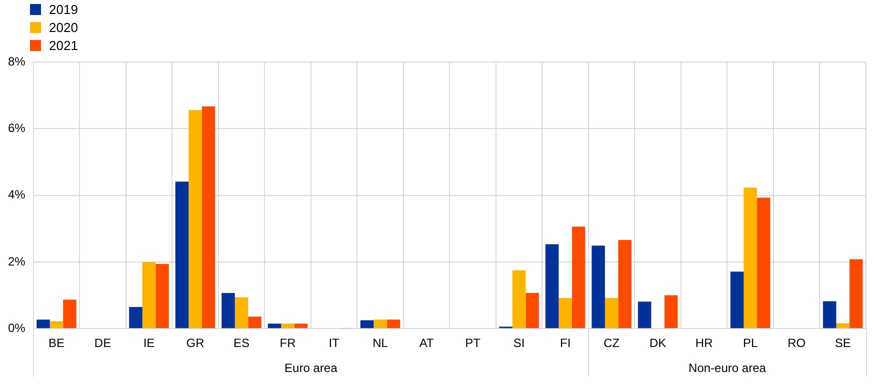  Describe the element at coordinates (380, 343) in the screenshot. I see `x-tick-label: NL` at that location.